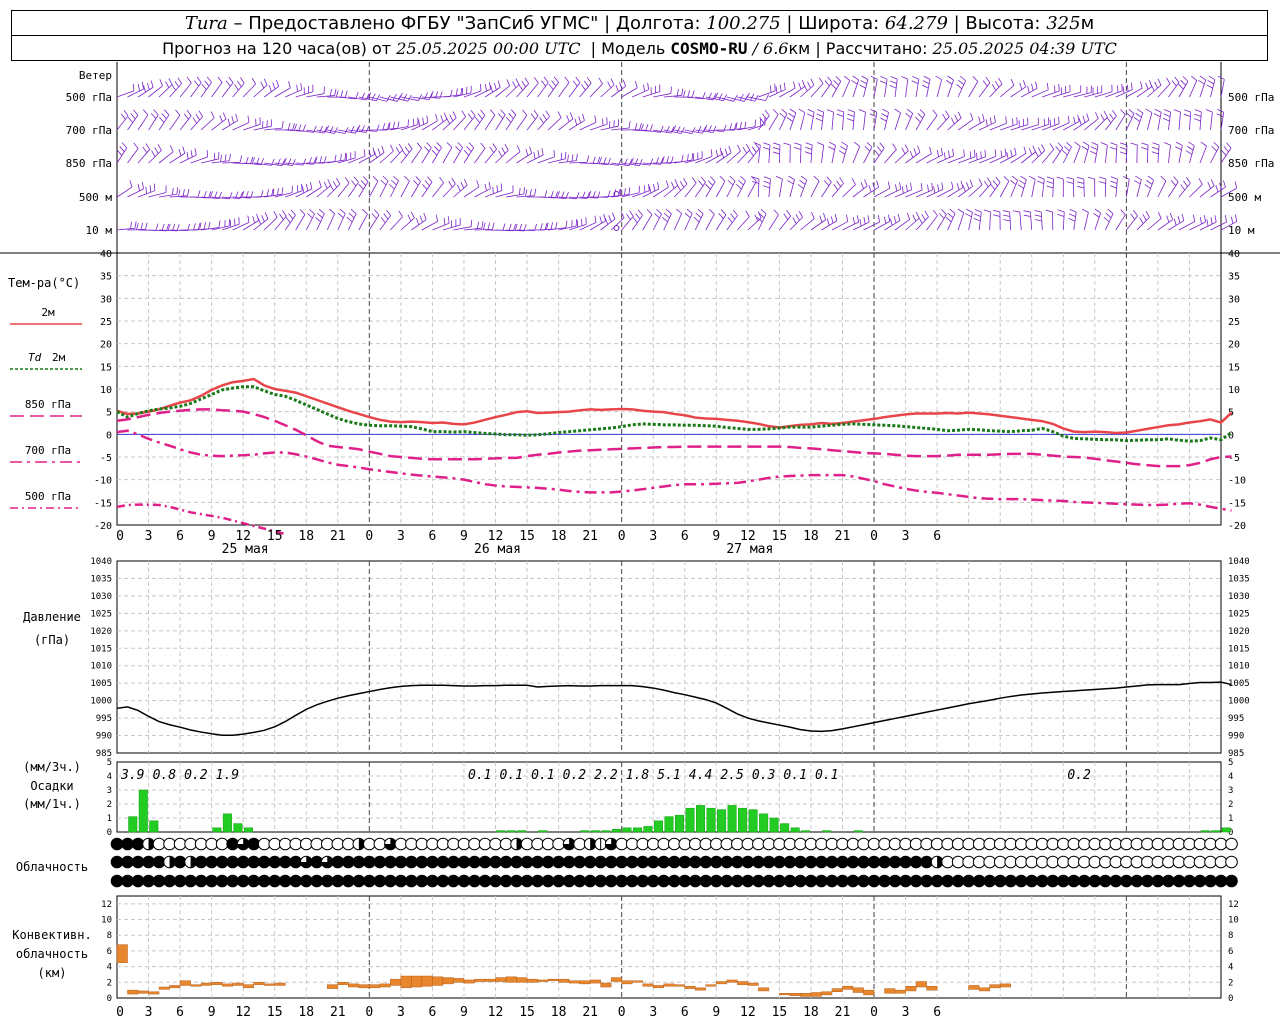  Describe the element at coordinates (1230, 968) in the screenshot. I see `conv-tick-right: 4` at that location.